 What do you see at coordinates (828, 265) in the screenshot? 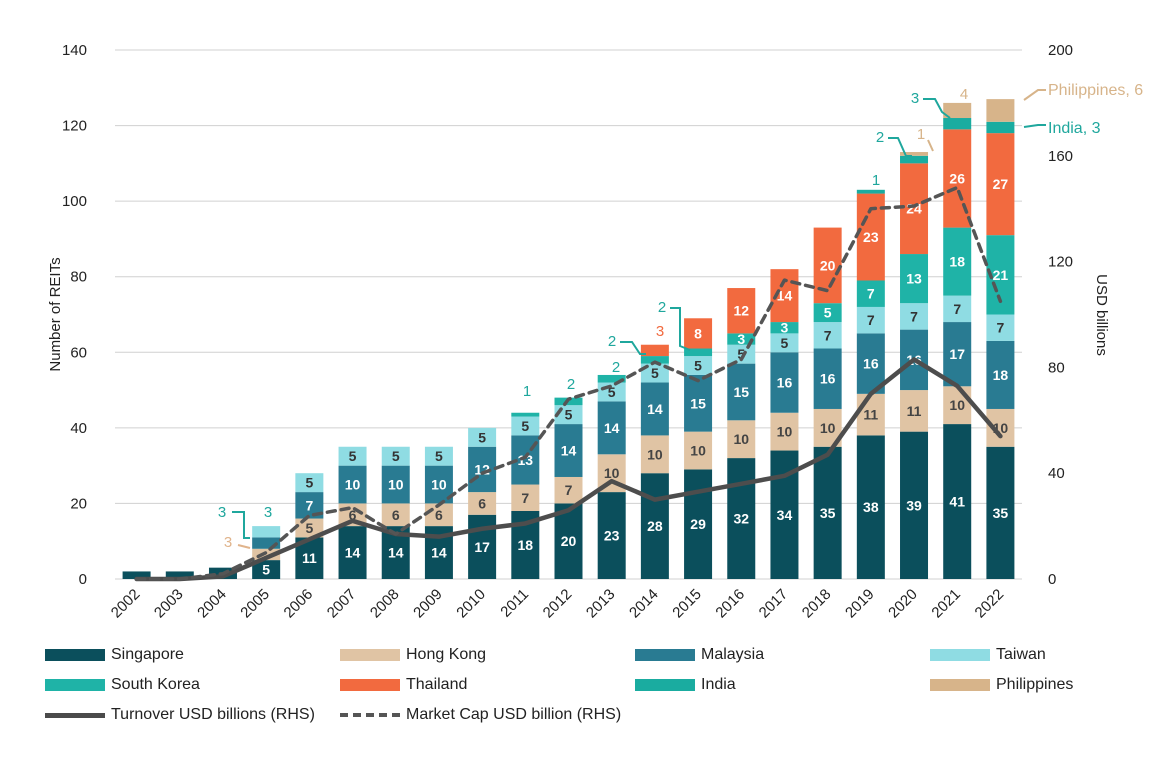
I see `data-label: 20` at bounding box center [828, 265].